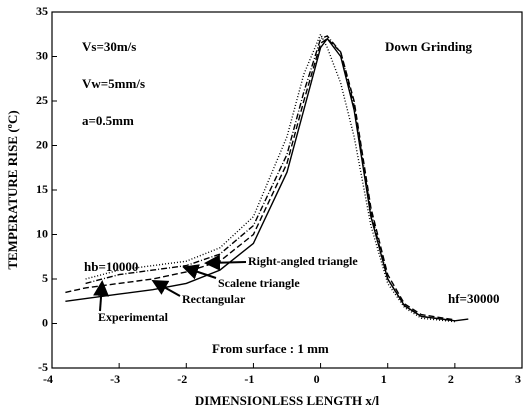 Image resolution: width=529 pixels, height=411 pixels. I want to click on annotation: hb=10000, so click(111, 266).